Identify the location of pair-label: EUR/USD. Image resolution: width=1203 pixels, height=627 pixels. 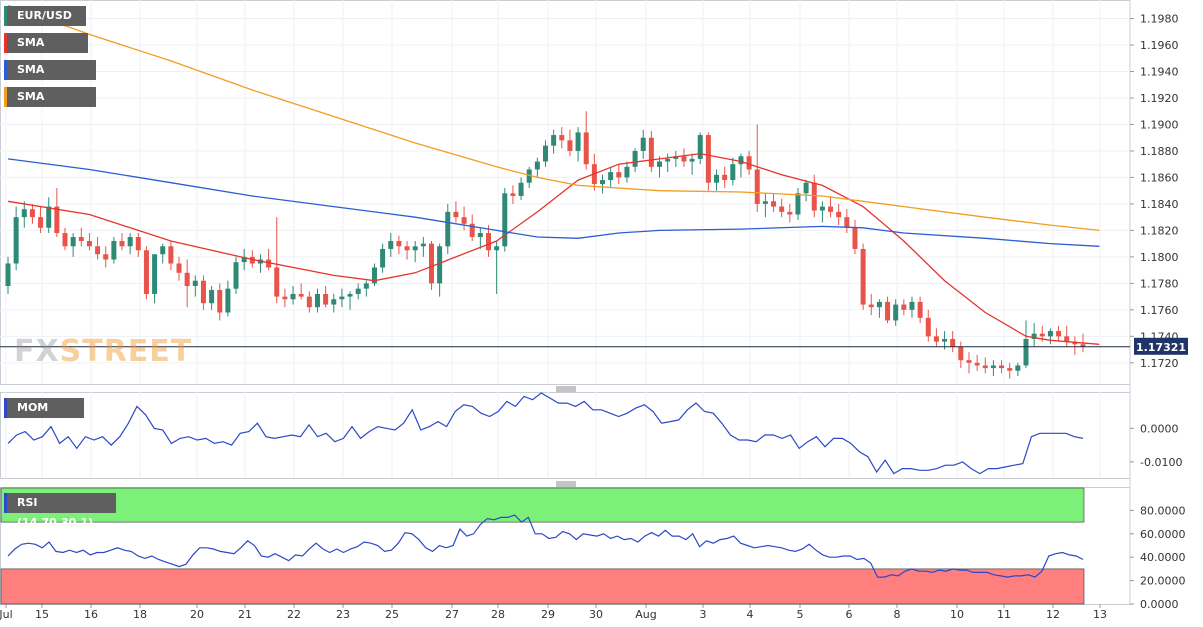
(44, 15).